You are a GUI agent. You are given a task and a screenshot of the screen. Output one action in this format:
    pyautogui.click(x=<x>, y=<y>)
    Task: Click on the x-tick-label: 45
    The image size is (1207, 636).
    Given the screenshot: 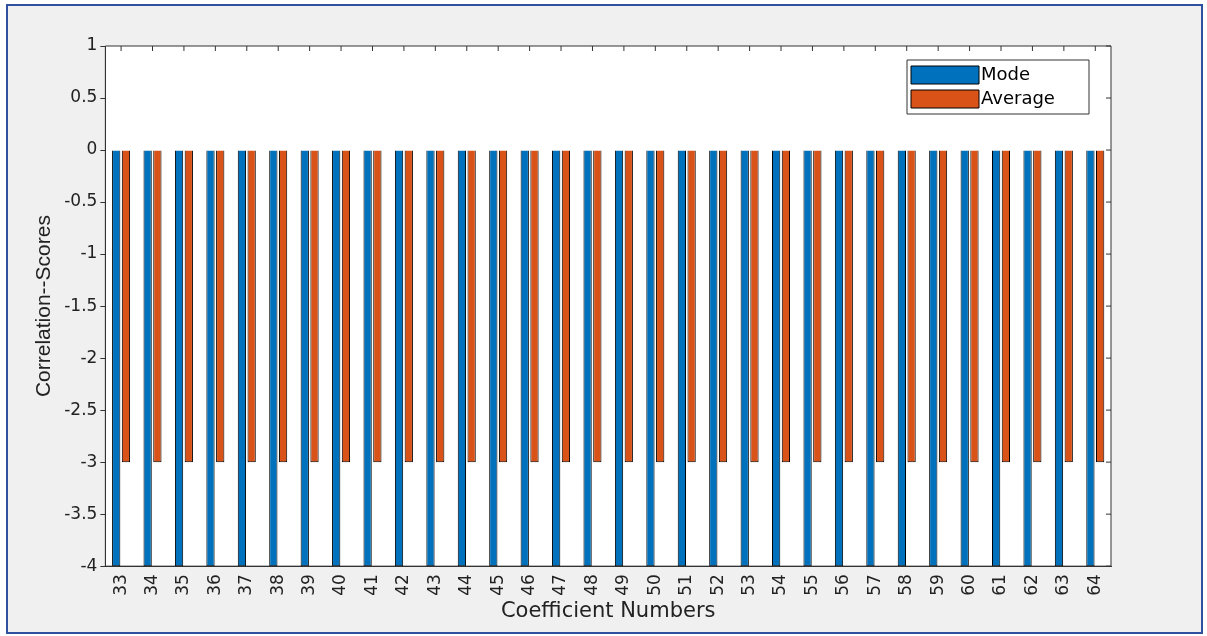 What is the action you would take?
    pyautogui.click(x=496, y=585)
    